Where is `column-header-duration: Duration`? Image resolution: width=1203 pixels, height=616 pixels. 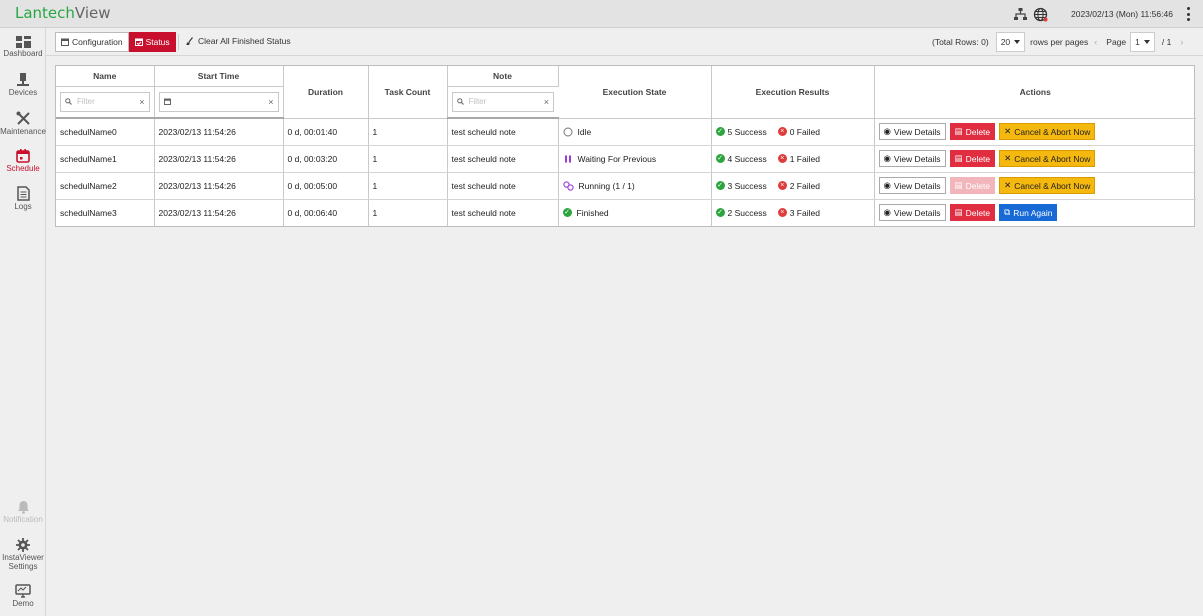 column-header-duration: Duration is located at coordinates (326, 92).